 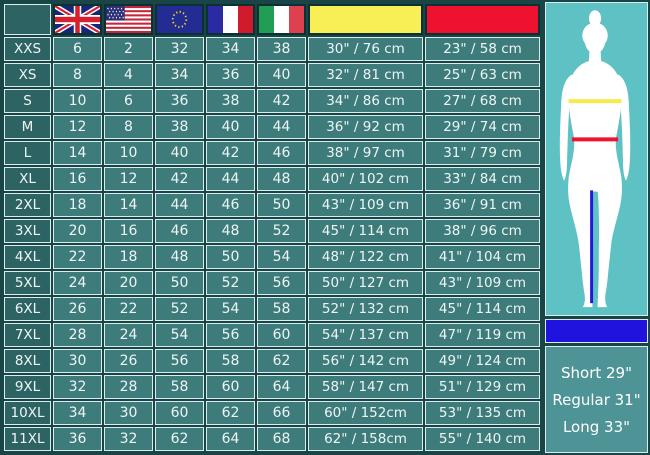 I want to click on eu-cell: 52, so click(x=179, y=309).